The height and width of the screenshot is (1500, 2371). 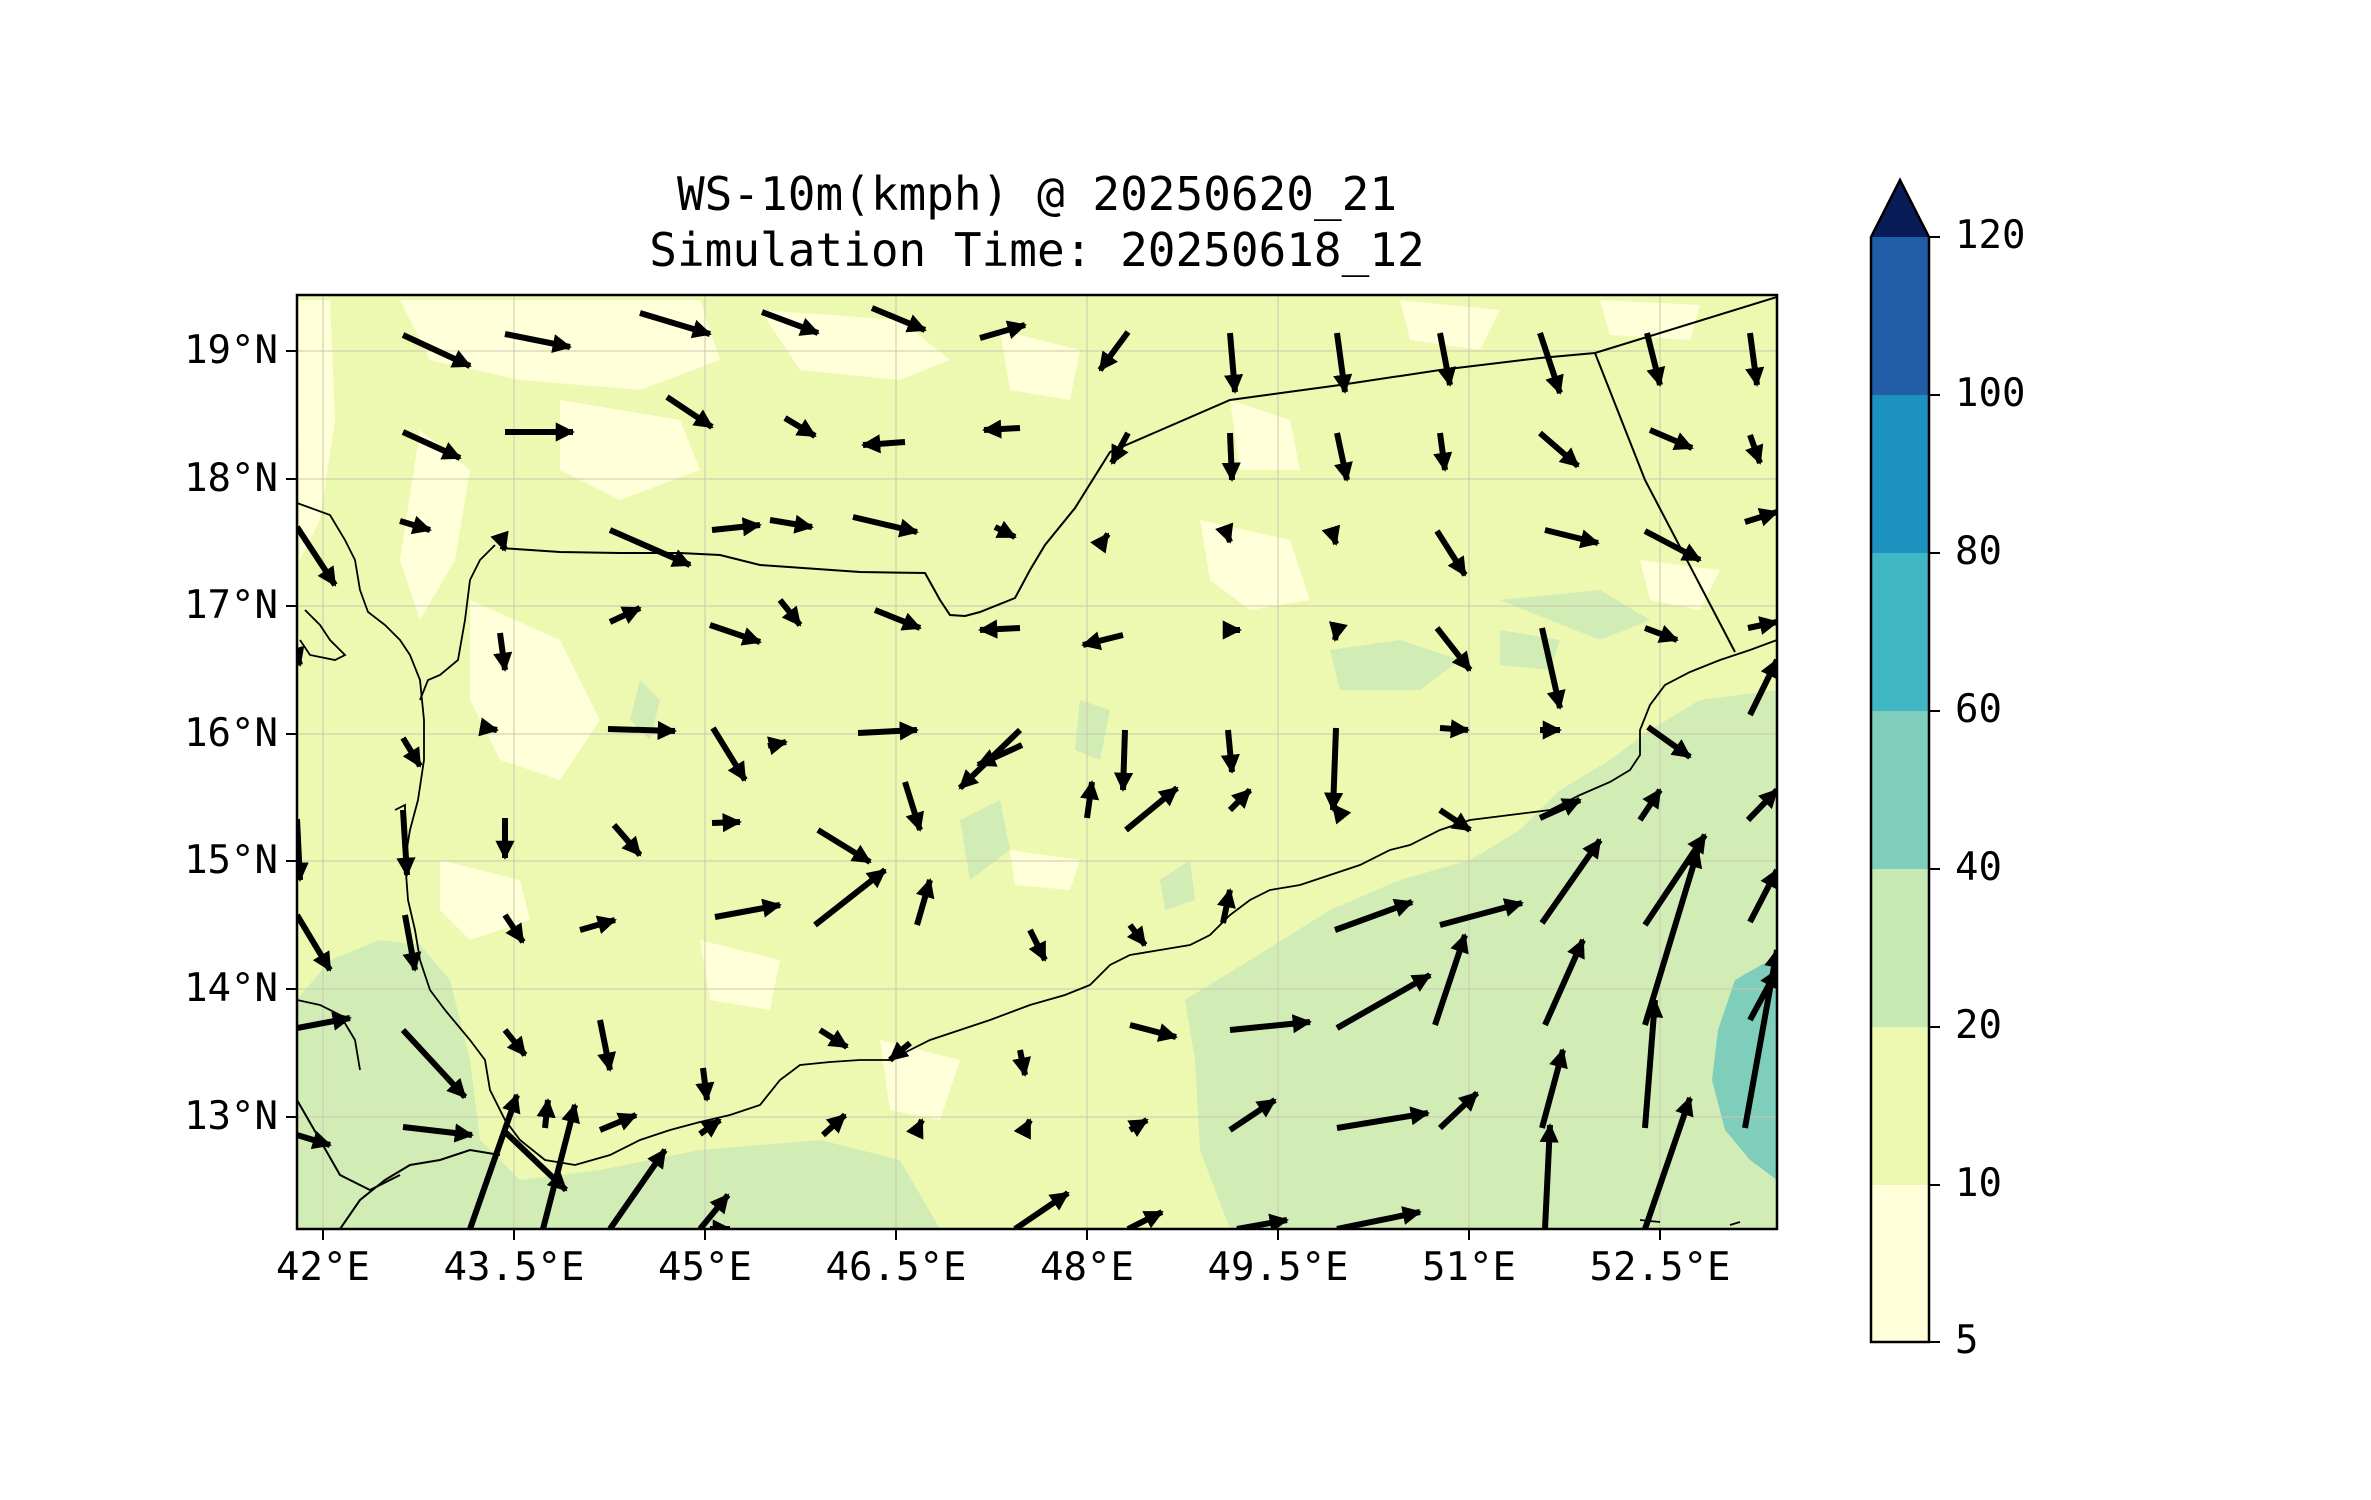 I want to click on colorbar-tick-label: 100, so click(x=1990, y=393).